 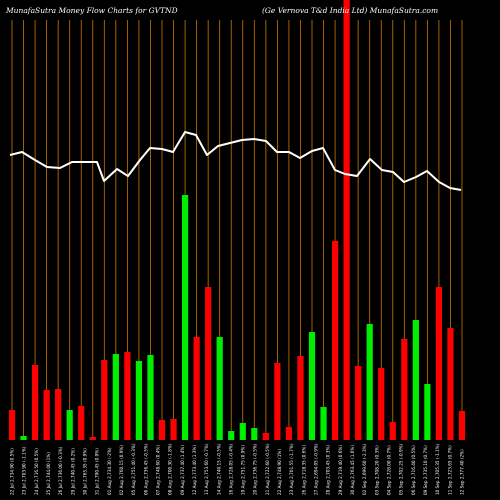 What do you see at coordinates (109, 471) in the screenshot?
I see `x-tick-label: 01 Aug 2,734.30 (-2%)` at bounding box center [109, 471].